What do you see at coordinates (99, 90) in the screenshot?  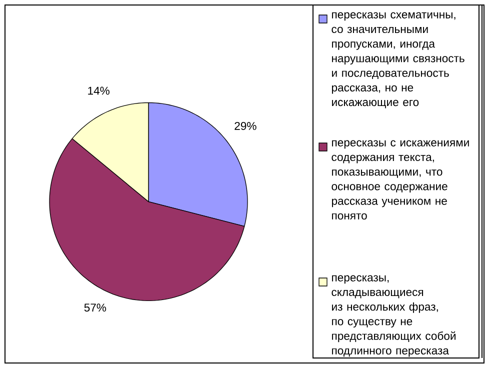 I see `data-label: 14%` at bounding box center [99, 90].